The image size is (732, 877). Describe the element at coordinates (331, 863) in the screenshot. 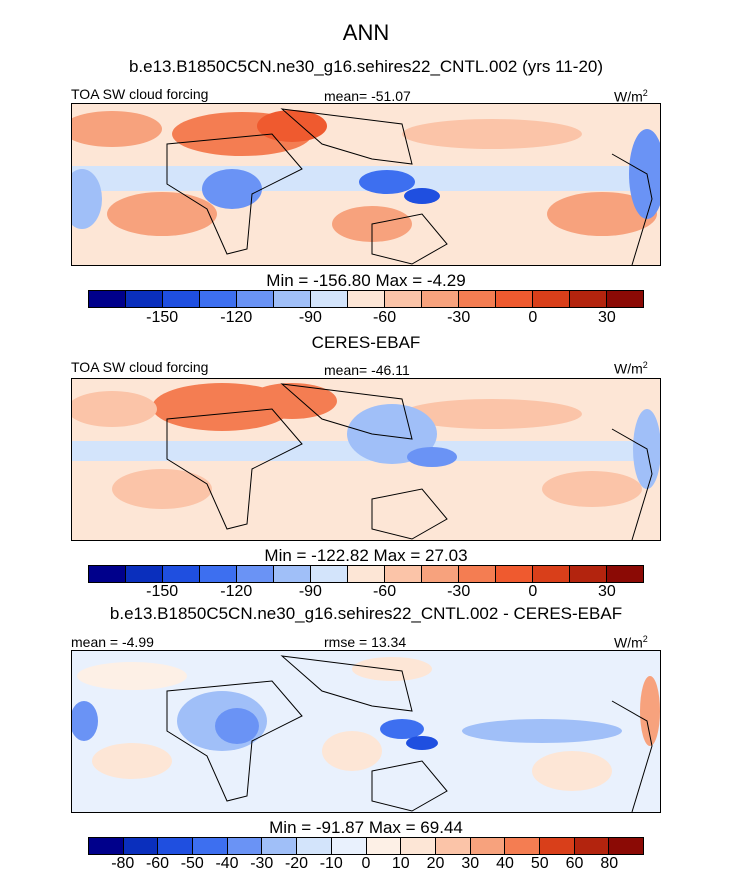

I see `colorbar-tick-label: -10` at that location.